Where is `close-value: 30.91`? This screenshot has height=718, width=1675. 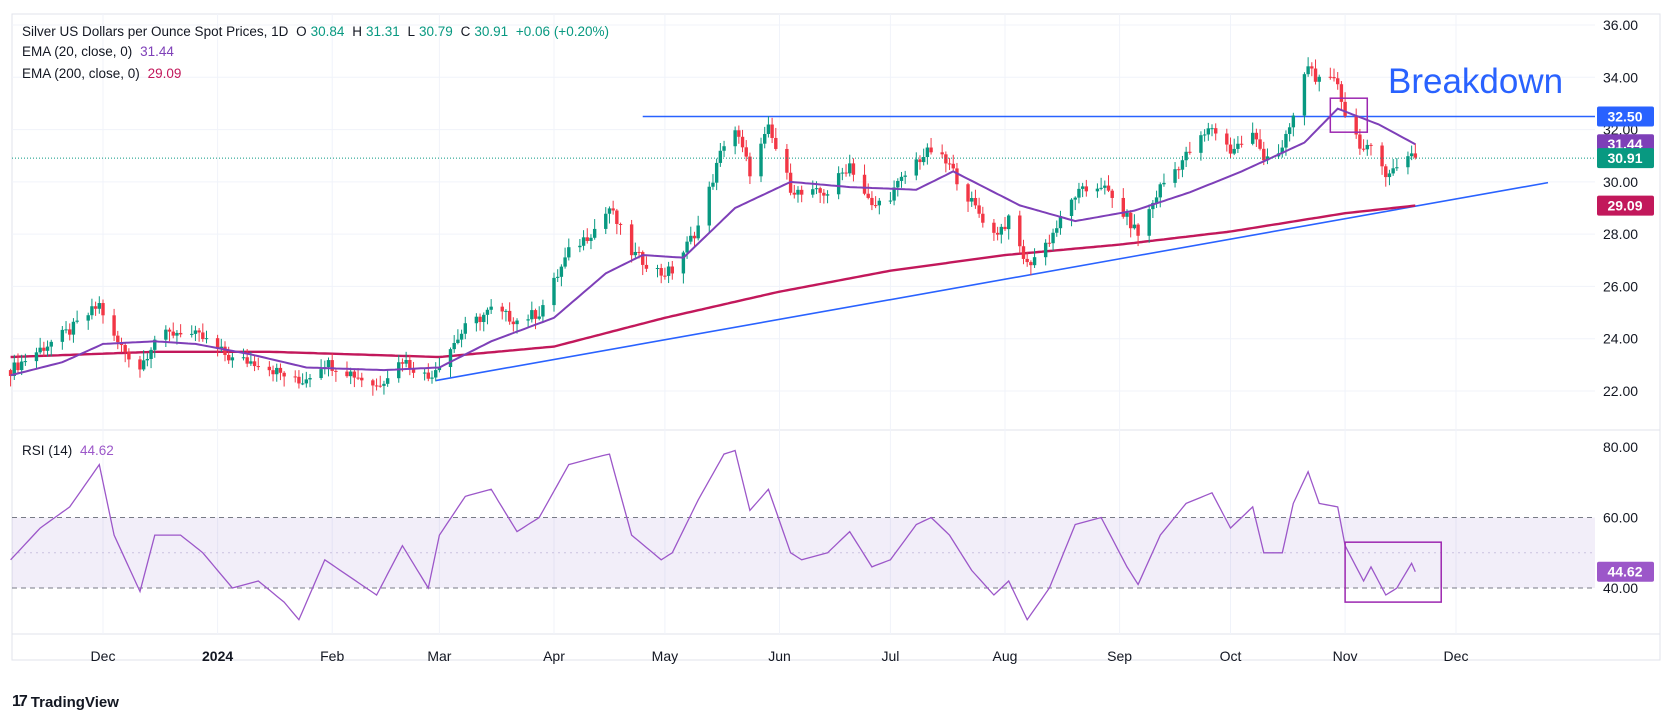 close-value: 30.91 is located at coordinates (491, 31).